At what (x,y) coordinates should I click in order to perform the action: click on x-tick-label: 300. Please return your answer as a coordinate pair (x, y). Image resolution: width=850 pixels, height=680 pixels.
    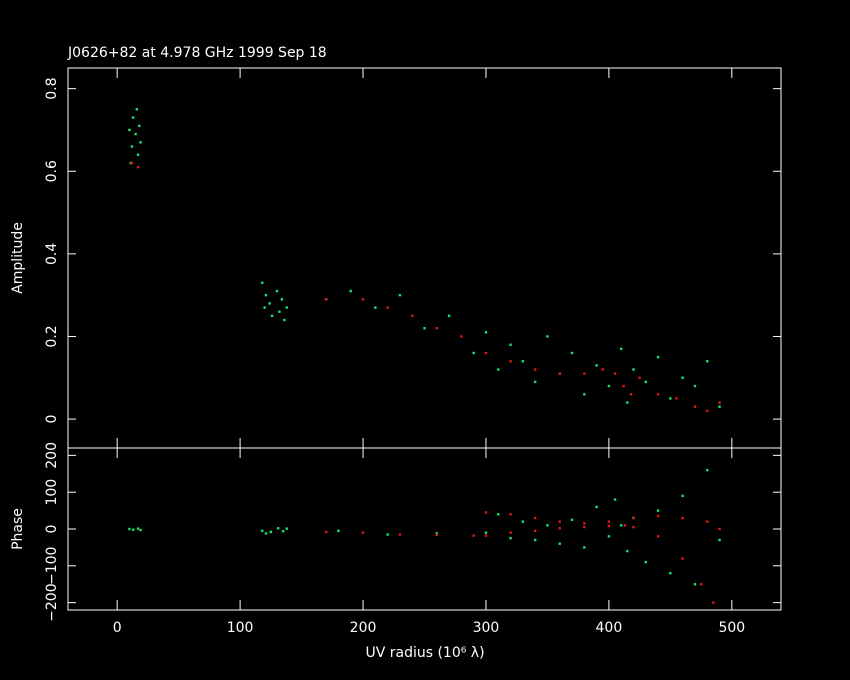
    Looking at the image, I should click on (486, 628).